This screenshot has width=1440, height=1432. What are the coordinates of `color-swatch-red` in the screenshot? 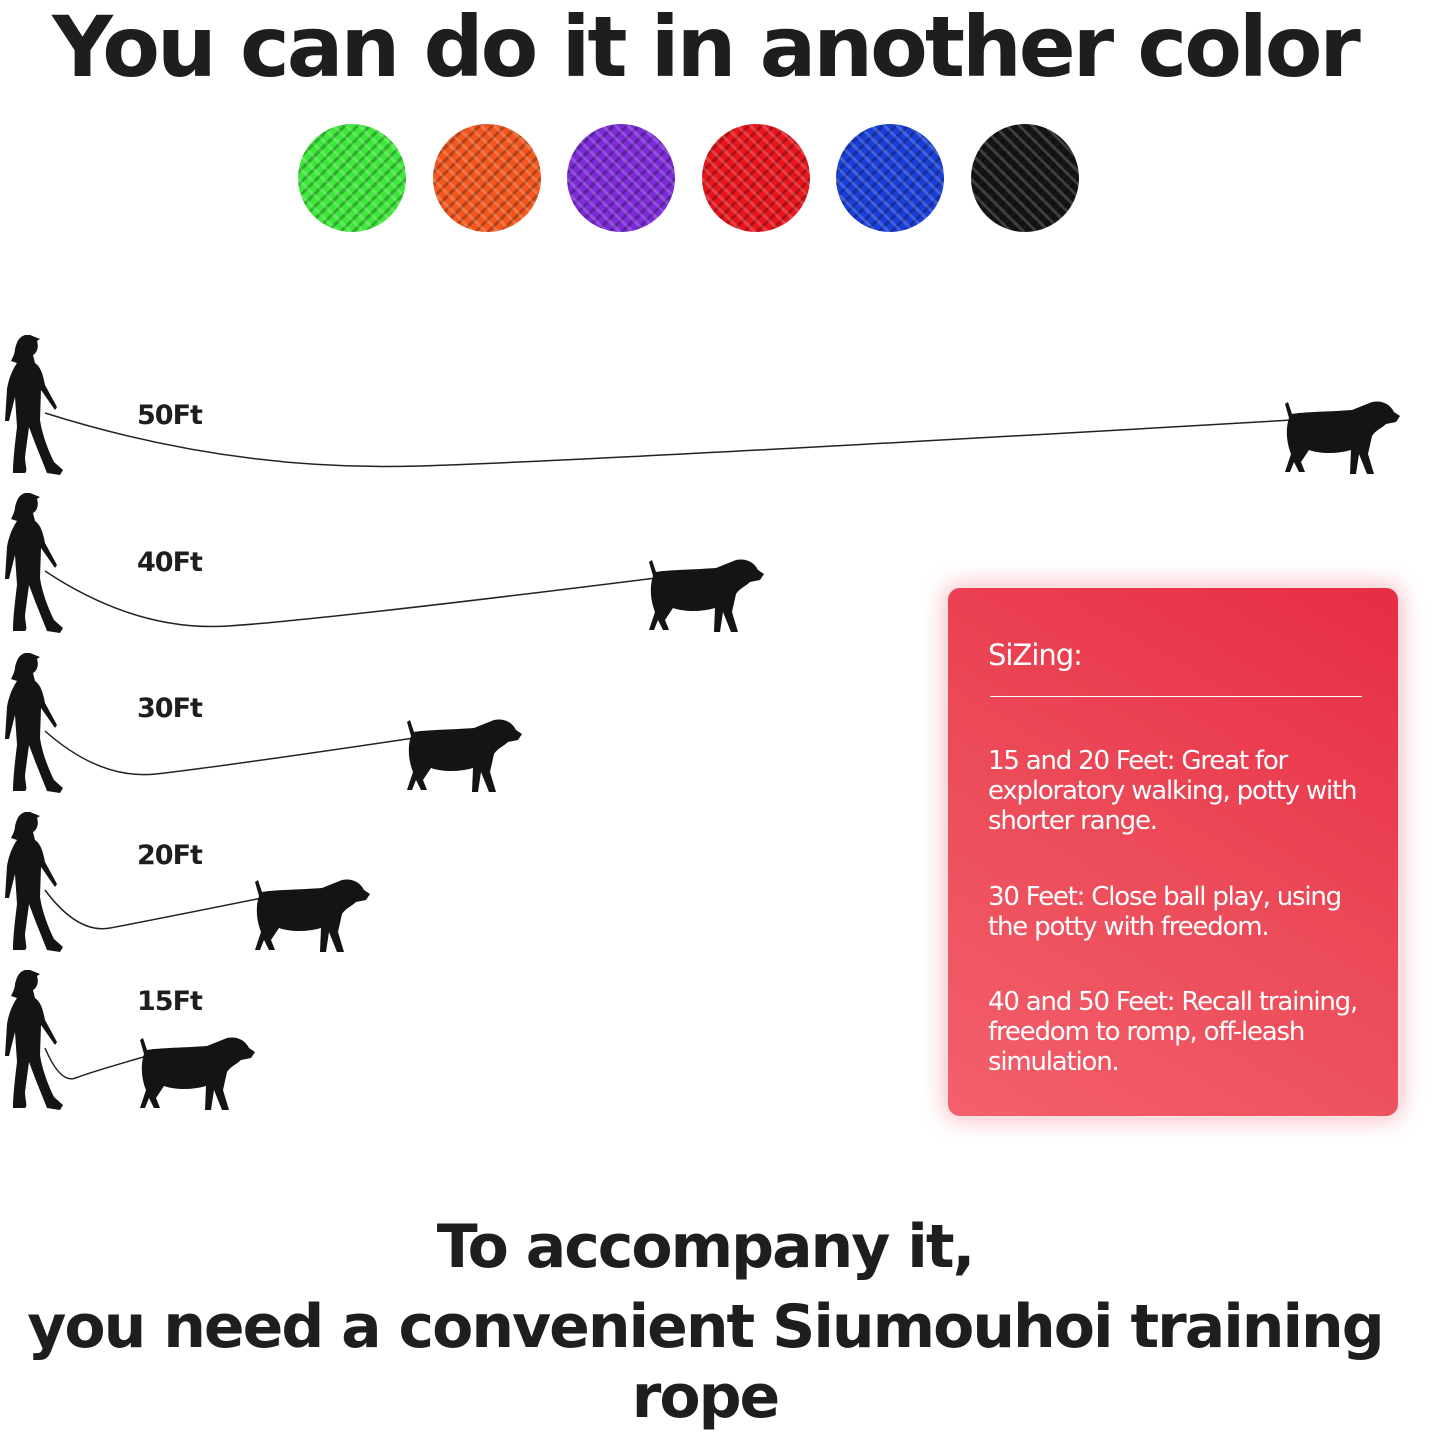 It's located at (755, 178).